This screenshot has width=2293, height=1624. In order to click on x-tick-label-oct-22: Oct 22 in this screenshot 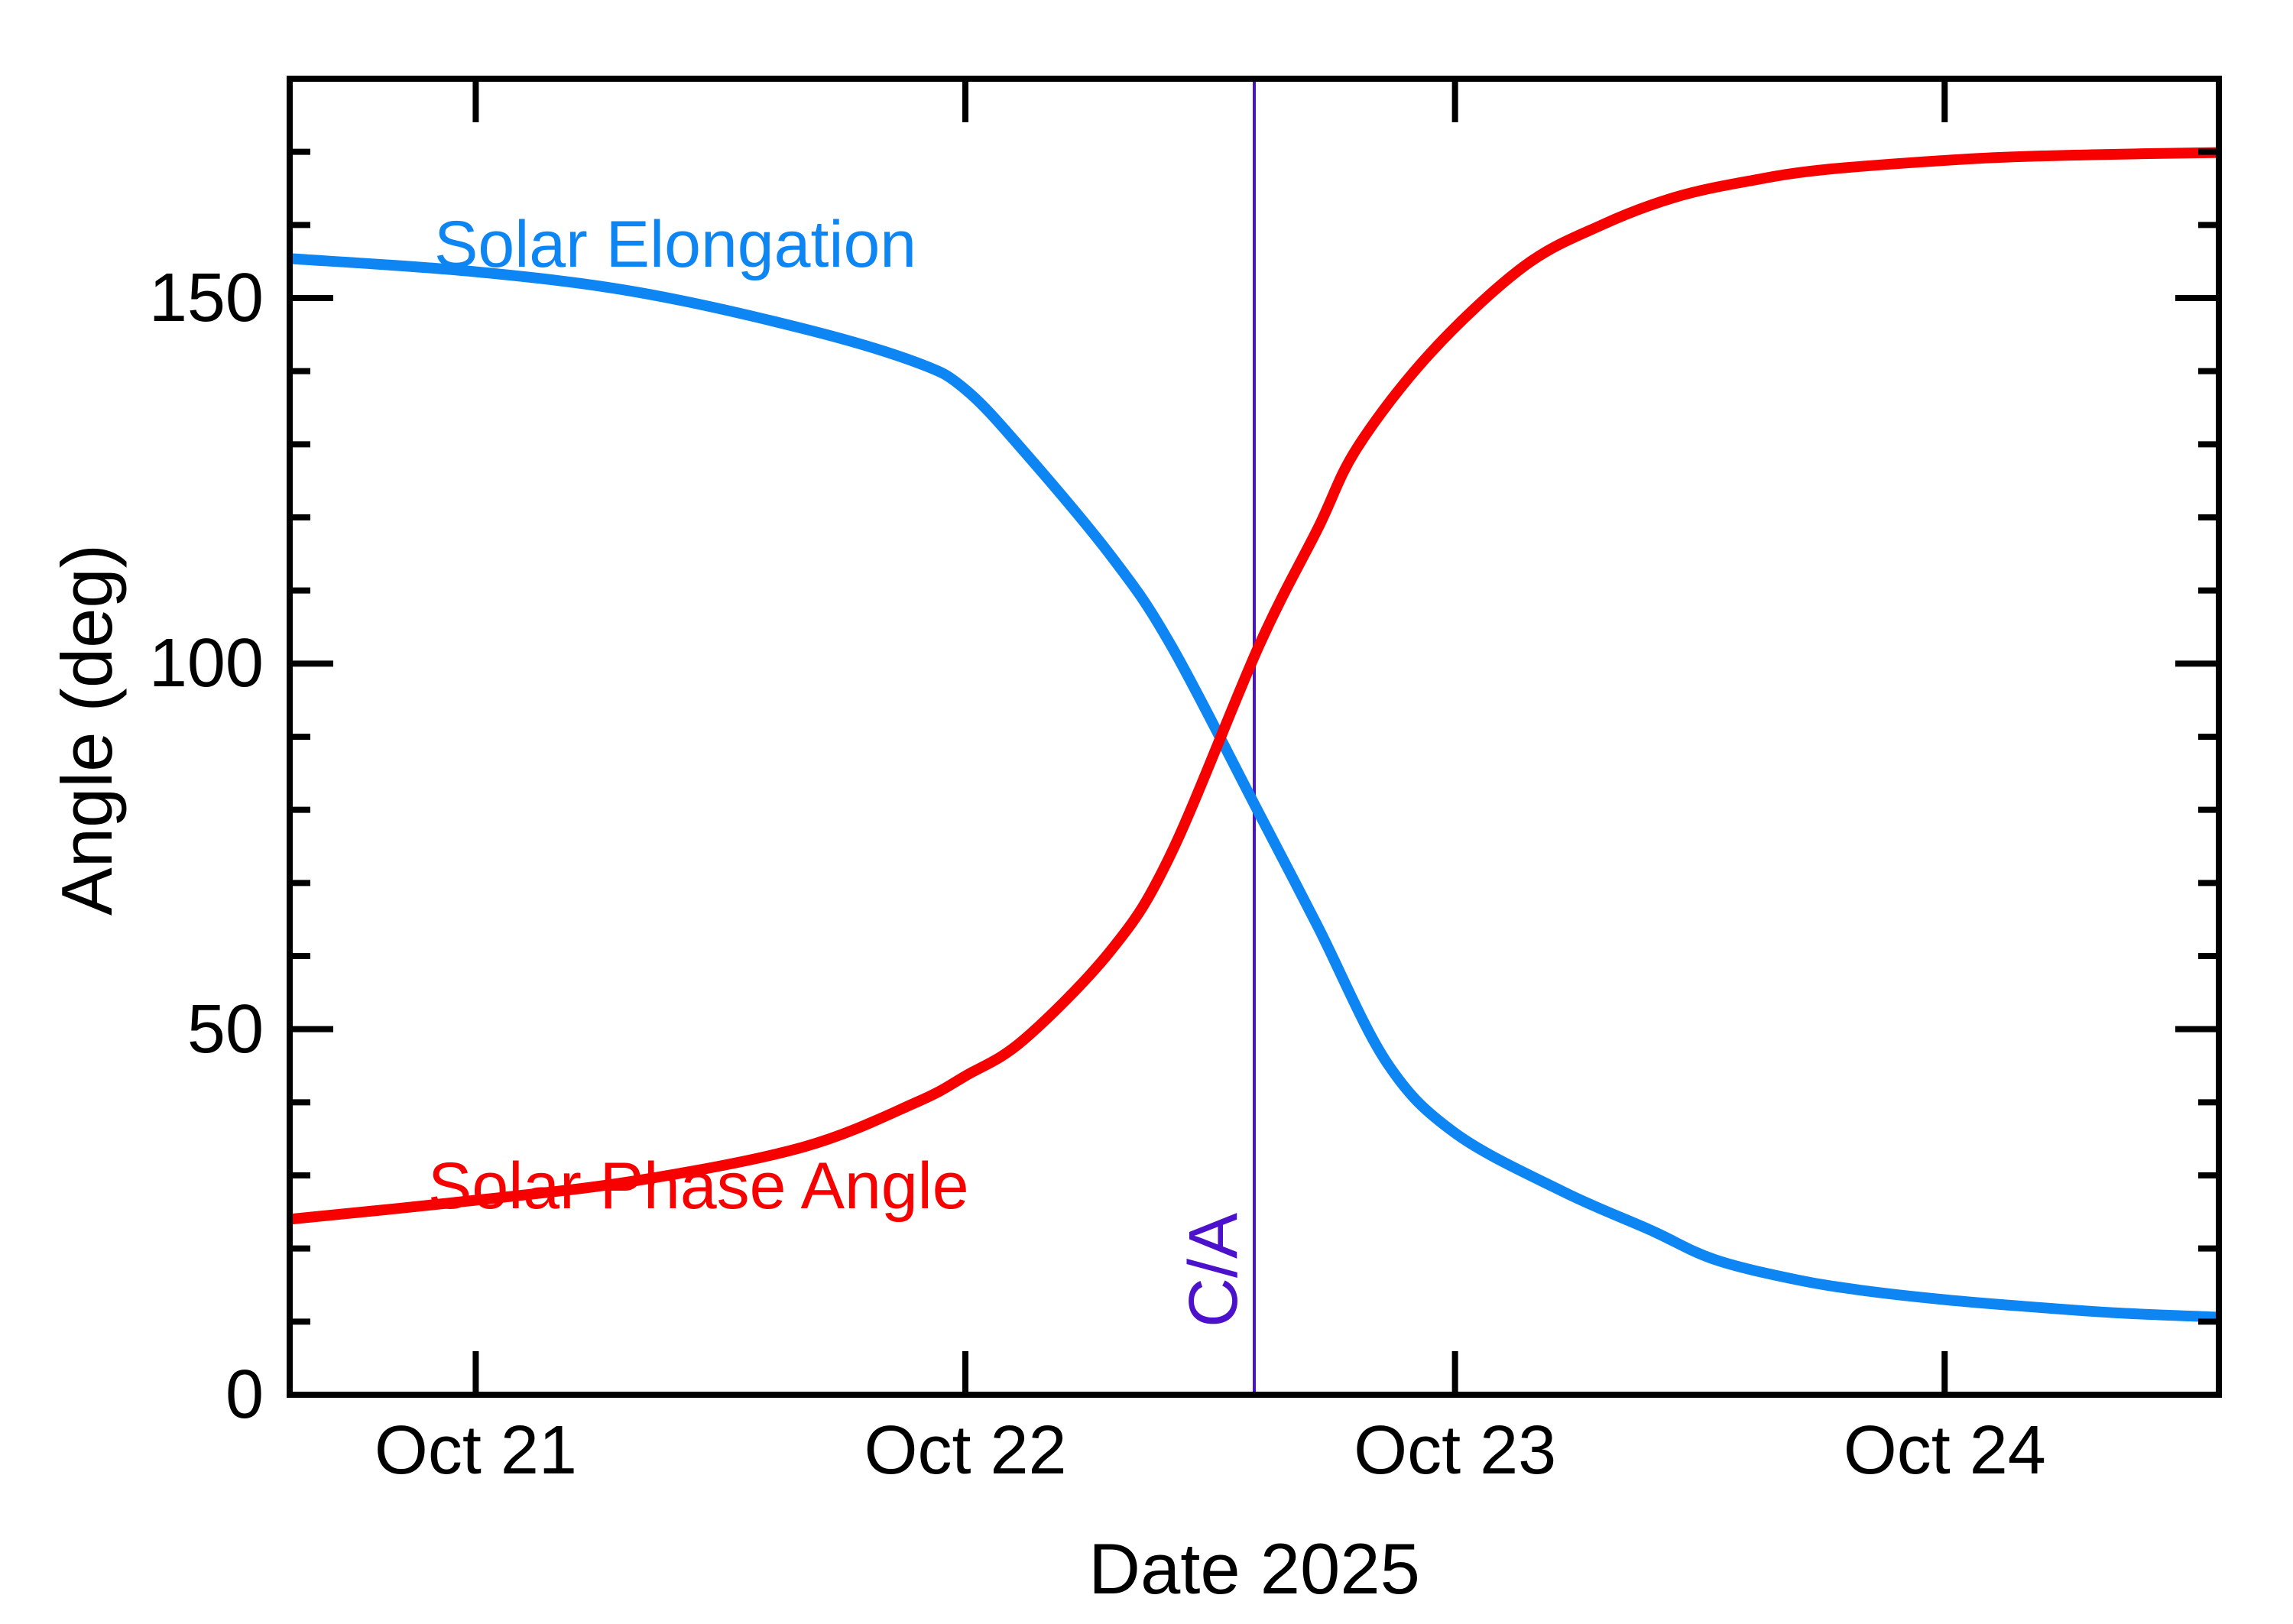, I will do `click(966, 1450)`.